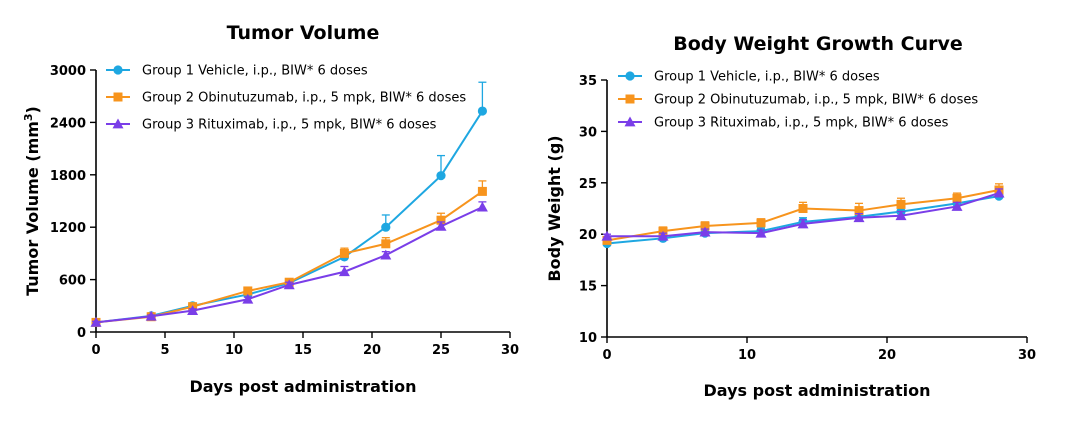  What do you see at coordinates (28, 117) in the screenshot?
I see `y-axis-label-sup: 3` at bounding box center [28, 117].